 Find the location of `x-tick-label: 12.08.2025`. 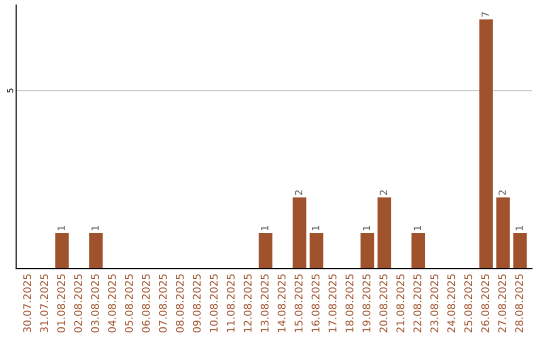

x-tick-label: 12.08.2025 is located at coordinates (248, 303).